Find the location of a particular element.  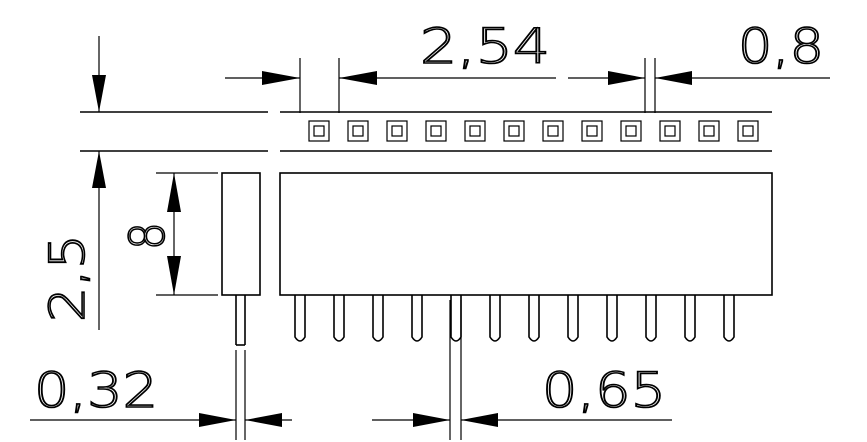

pin-width-label: 0,32 is located at coordinates (96, 391).